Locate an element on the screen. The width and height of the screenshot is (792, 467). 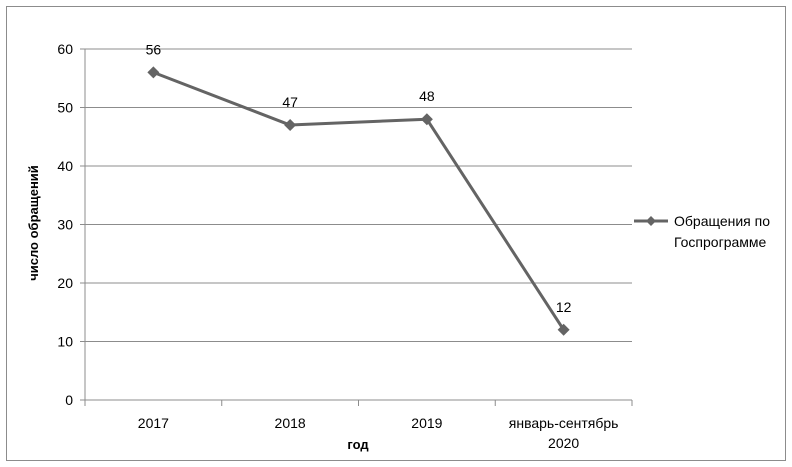
legend-label: Госпрограмме is located at coordinates (720, 242).